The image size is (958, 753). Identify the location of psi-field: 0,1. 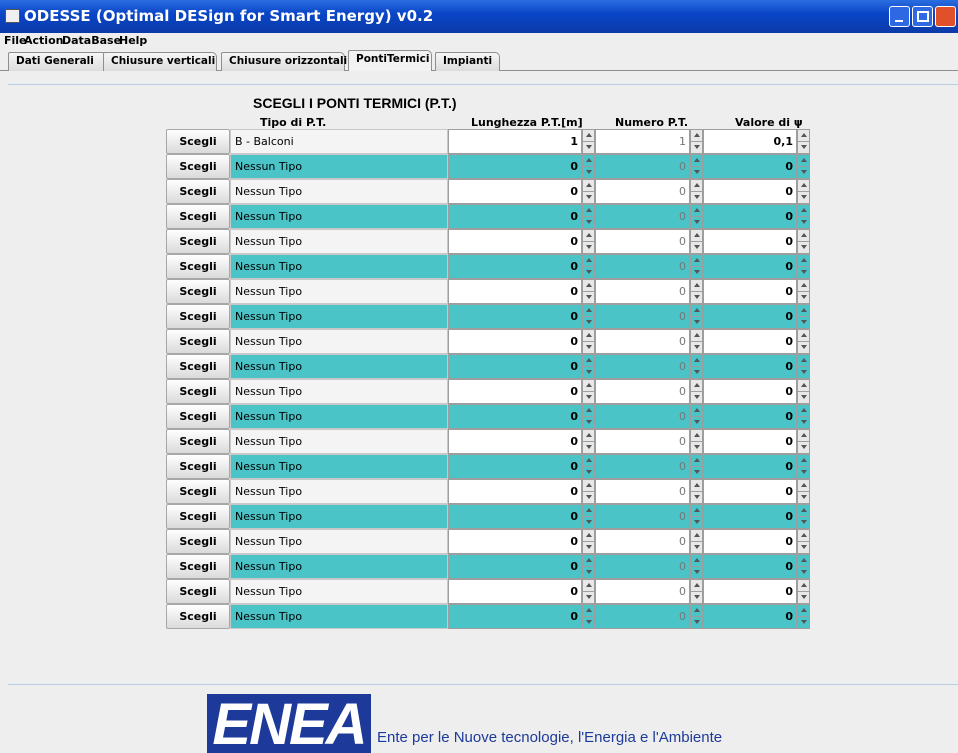
(750, 141).